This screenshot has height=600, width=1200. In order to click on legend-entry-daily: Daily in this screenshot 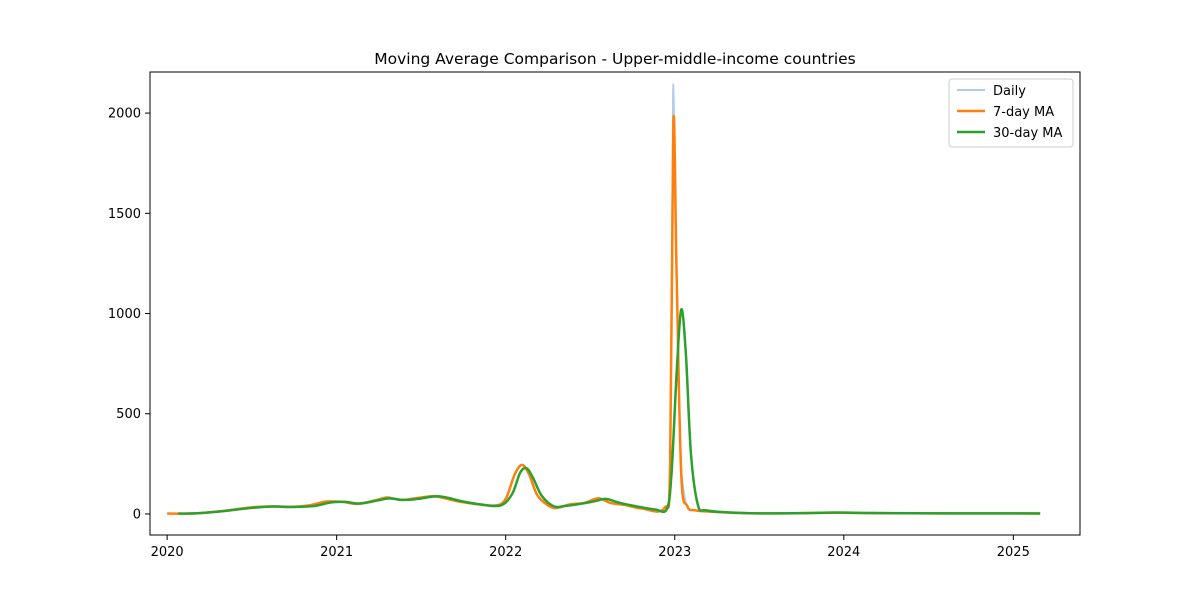, I will do `click(991, 91)`.